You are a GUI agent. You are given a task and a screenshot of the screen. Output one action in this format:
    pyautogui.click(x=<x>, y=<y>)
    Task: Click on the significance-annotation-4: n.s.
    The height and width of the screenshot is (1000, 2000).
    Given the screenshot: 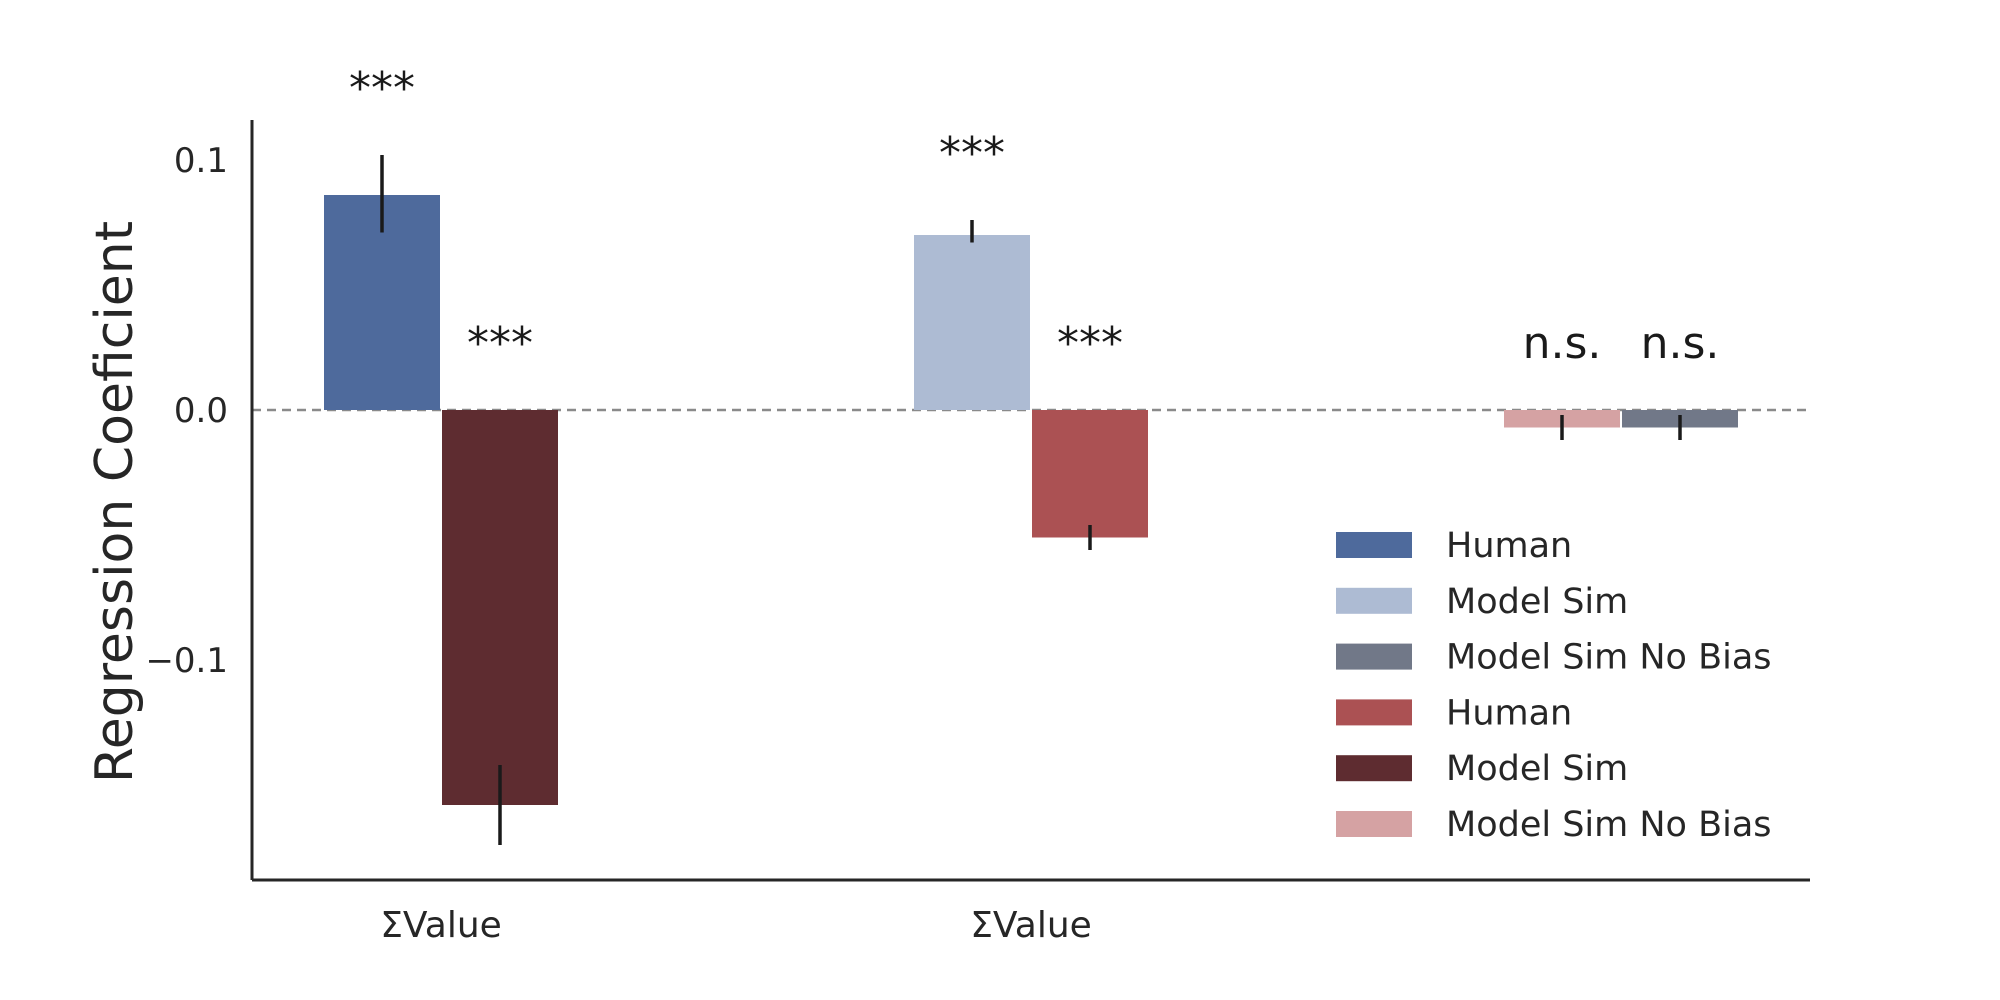 What is the action you would take?
    pyautogui.click(x=1562, y=343)
    